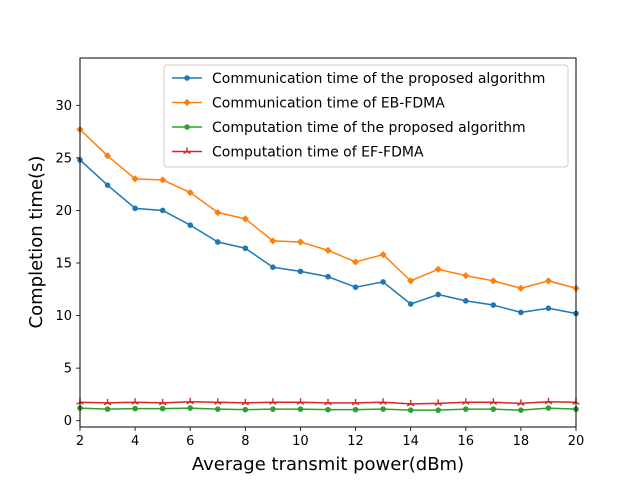 This screenshot has height=480, width=640. I want to click on x-tick-label: 6, so click(190, 441).